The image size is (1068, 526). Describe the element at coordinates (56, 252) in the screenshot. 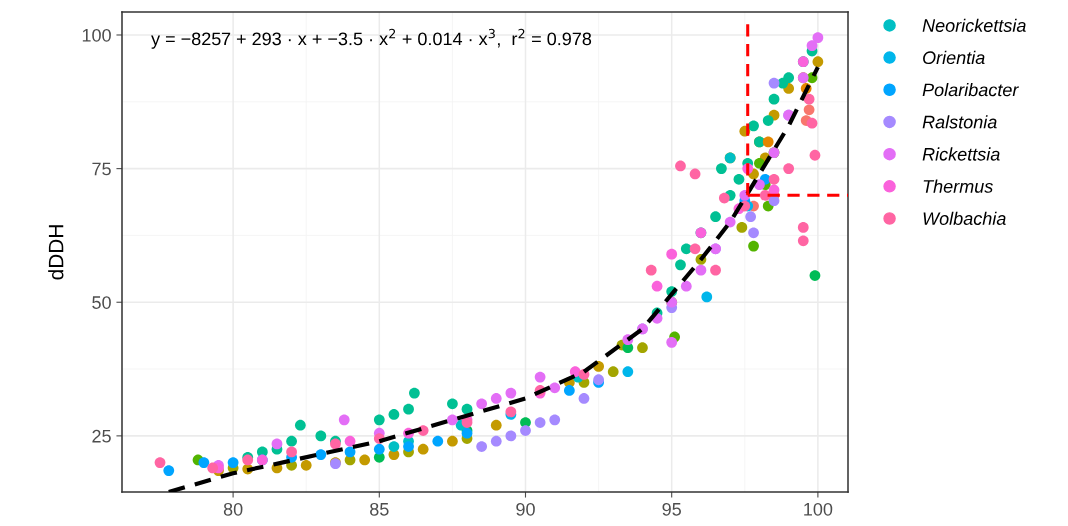

I see `y-axis-title: dDDH` at that location.